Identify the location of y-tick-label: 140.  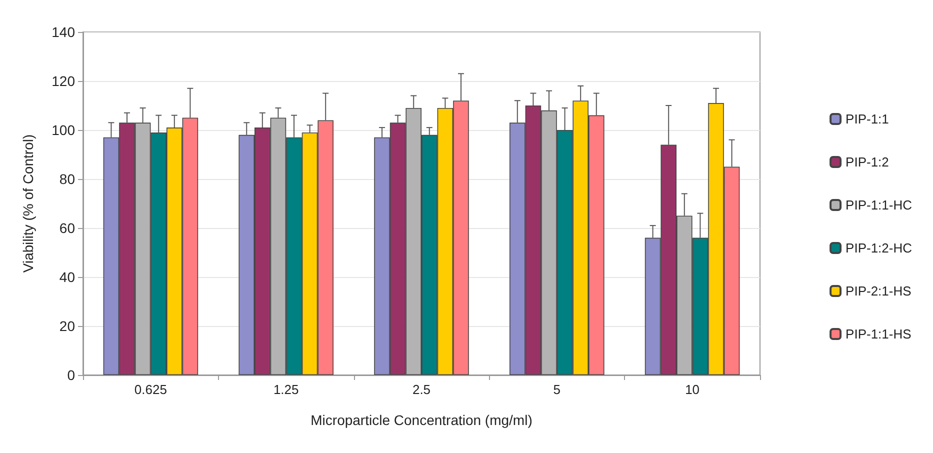
(64, 32).